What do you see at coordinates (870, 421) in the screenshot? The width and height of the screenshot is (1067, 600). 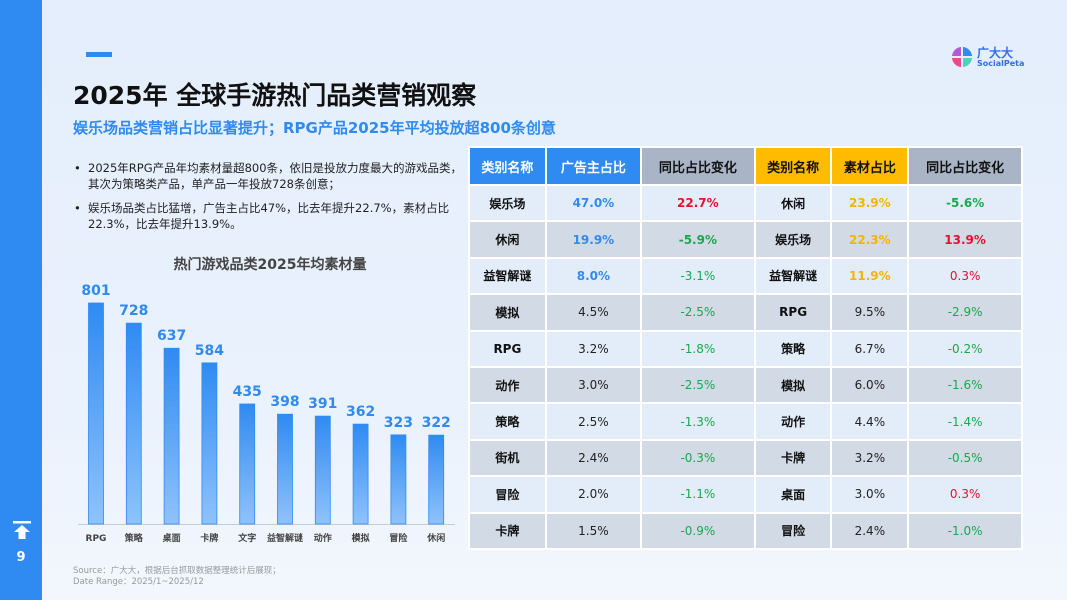 I see `creative-share: 4.4%` at bounding box center [870, 421].